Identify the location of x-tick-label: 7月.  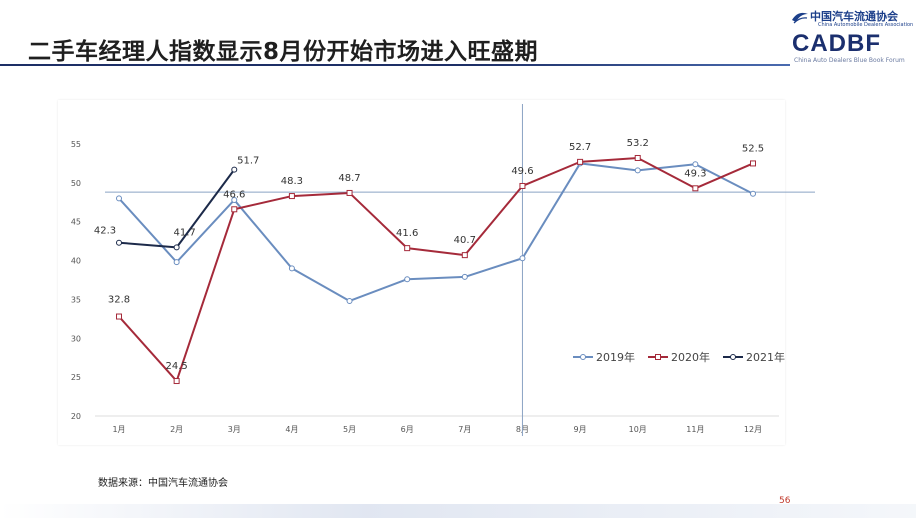
(464, 429).